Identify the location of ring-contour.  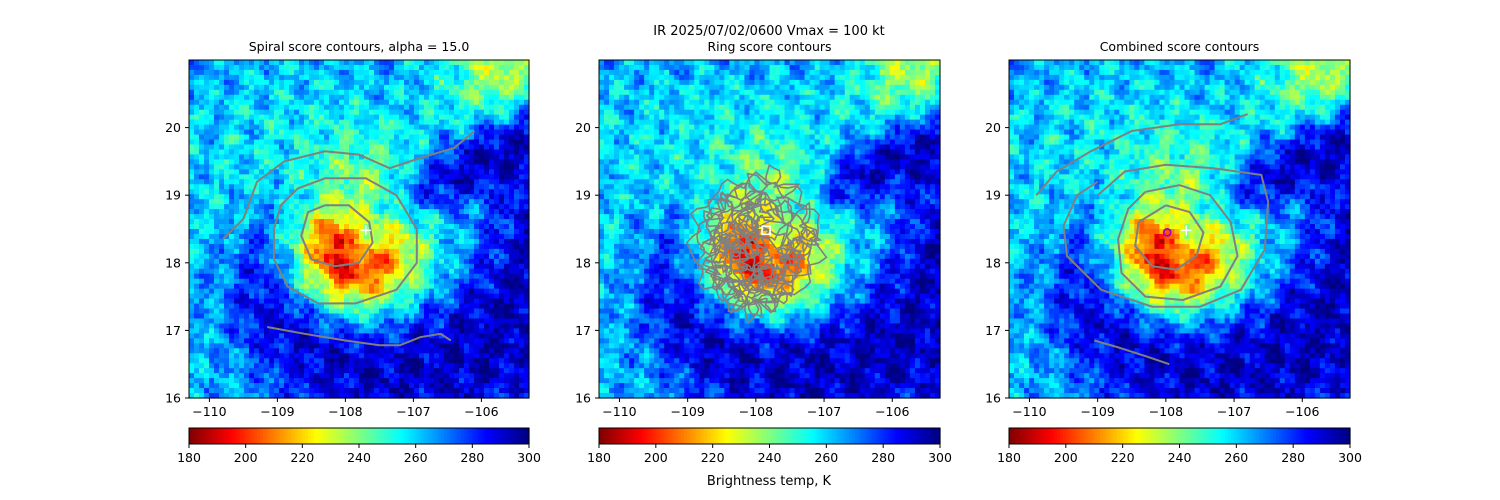
(756, 242).